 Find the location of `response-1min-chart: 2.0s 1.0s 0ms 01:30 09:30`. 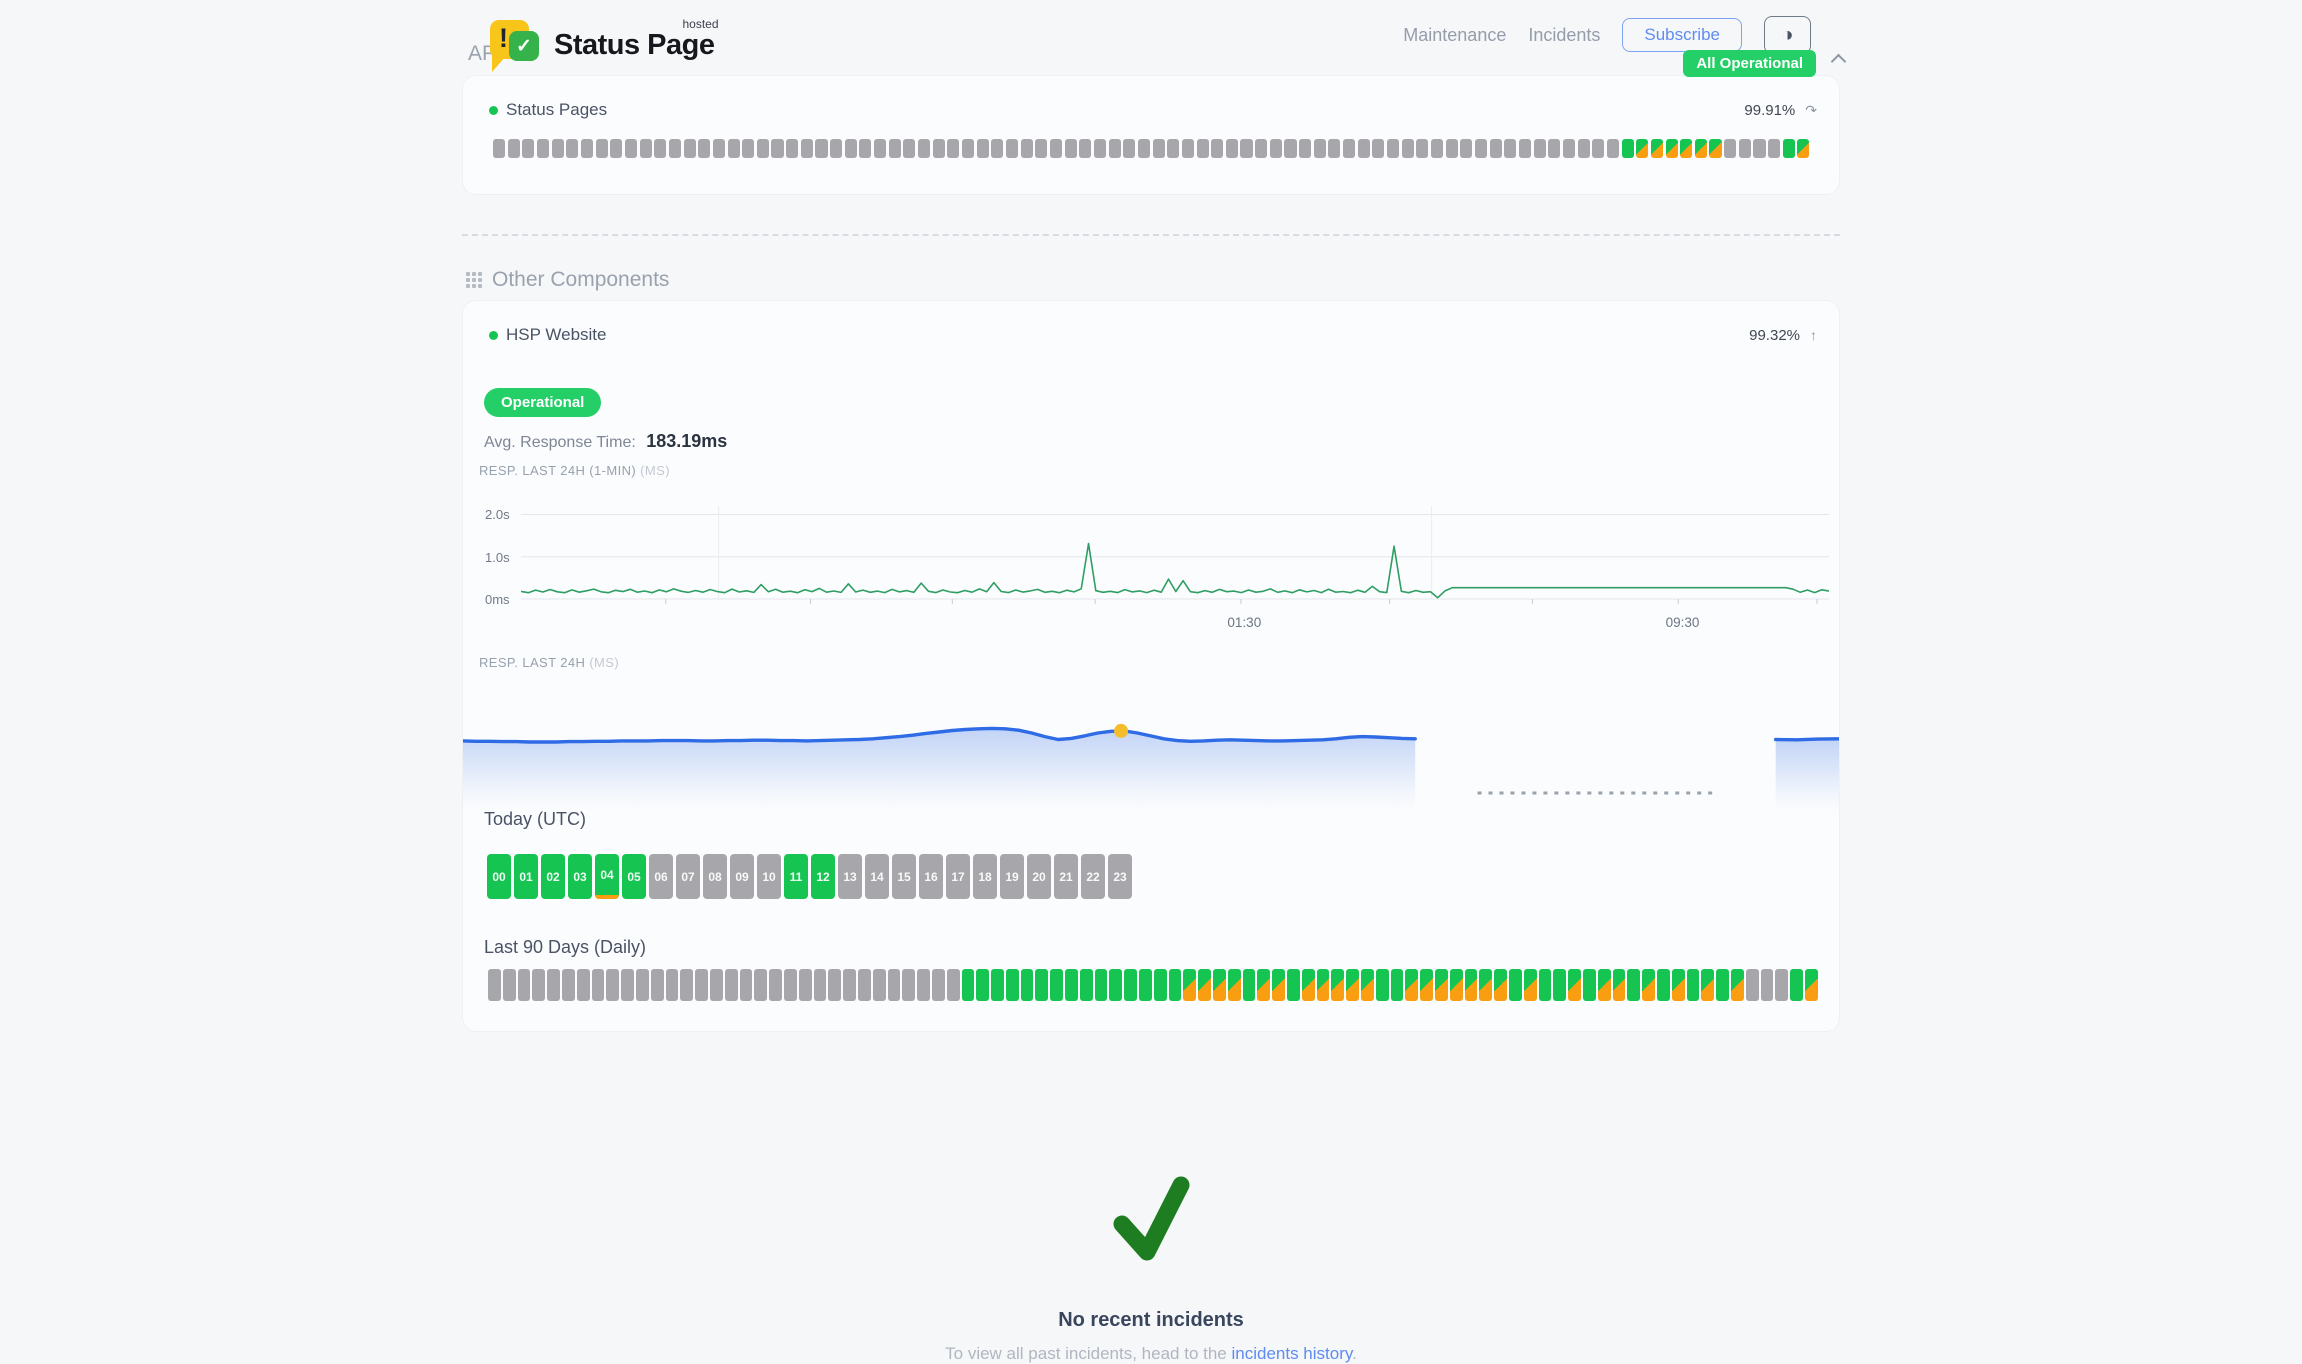

response-1min-chart: 2.0s 1.0s 0ms 01:30 09:30 is located at coordinates (1151, 567).